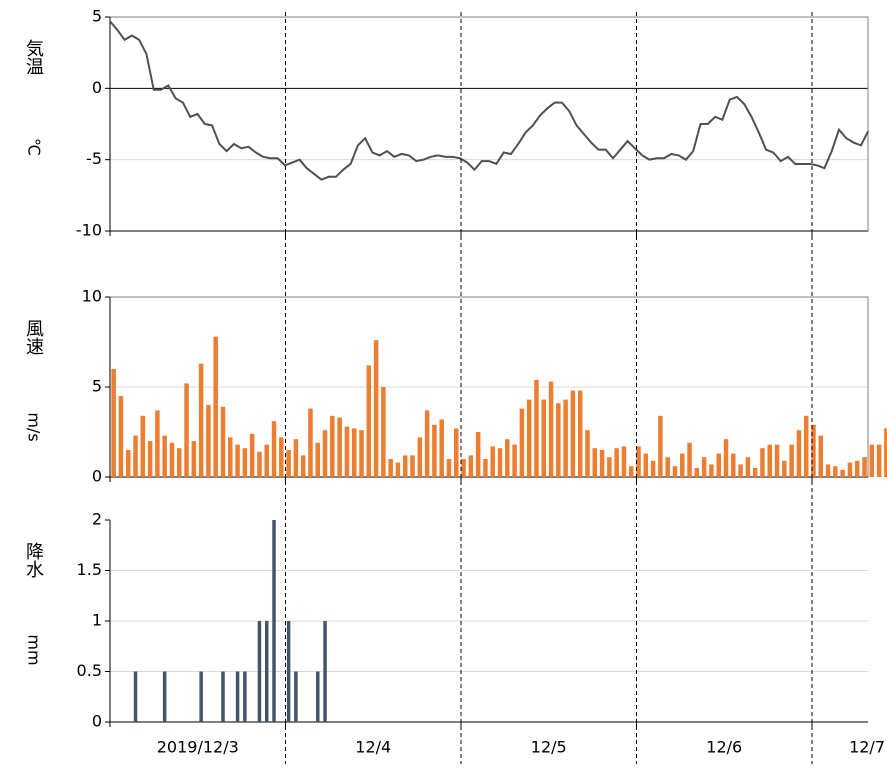  Describe the element at coordinates (724, 747) in the screenshot. I see `x-tick-label: 12/6` at that location.